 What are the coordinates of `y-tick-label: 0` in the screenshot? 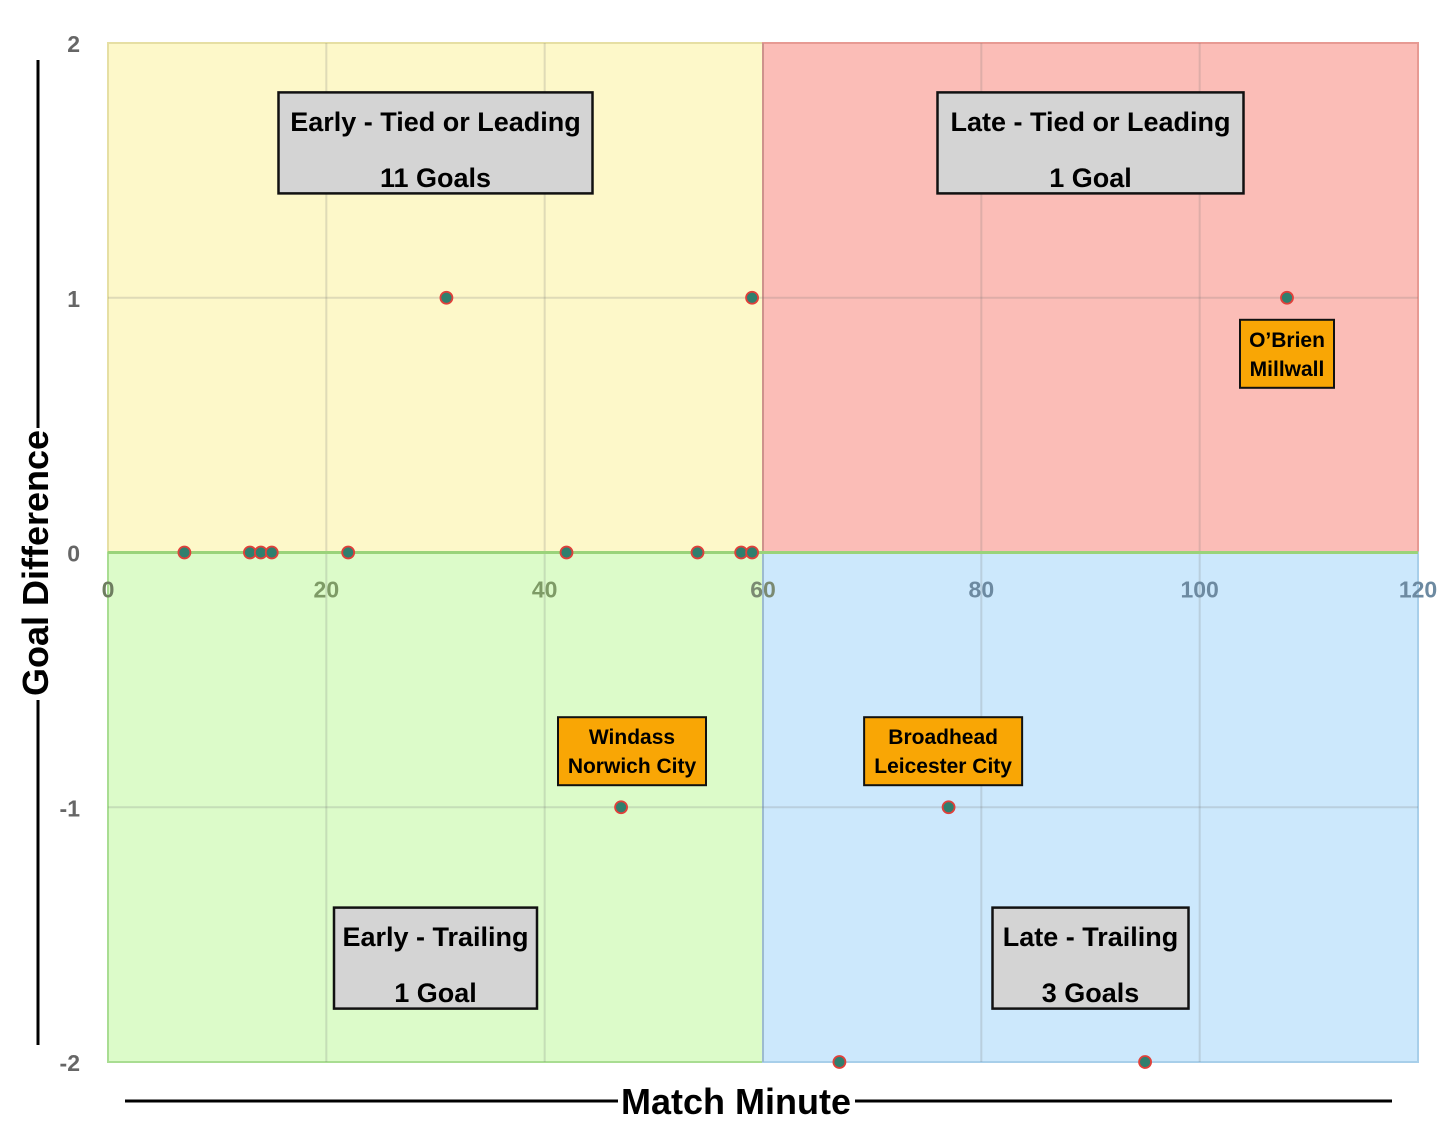 It's located at (73, 554).